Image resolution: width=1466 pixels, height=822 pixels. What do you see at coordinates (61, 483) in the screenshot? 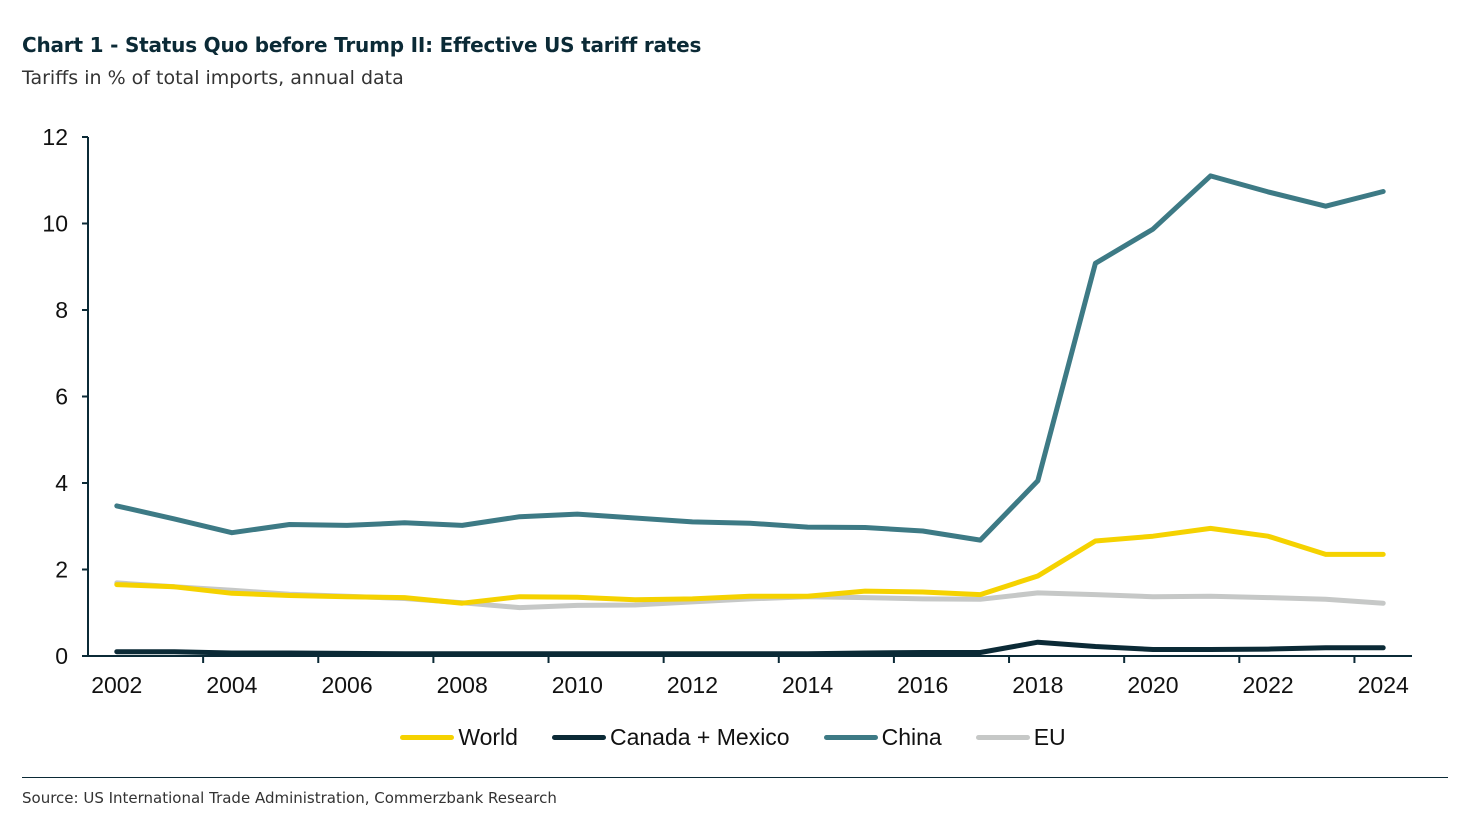
I see `y-tick-label: 4` at bounding box center [61, 483].